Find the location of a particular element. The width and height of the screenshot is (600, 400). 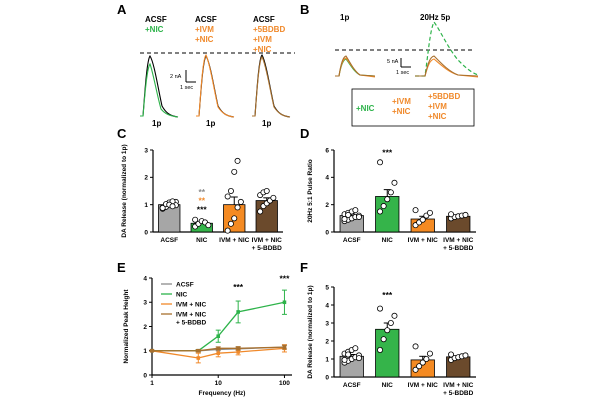

panel-b-legend-bdbd-line1: +5BDBD is located at coordinates (444, 96).